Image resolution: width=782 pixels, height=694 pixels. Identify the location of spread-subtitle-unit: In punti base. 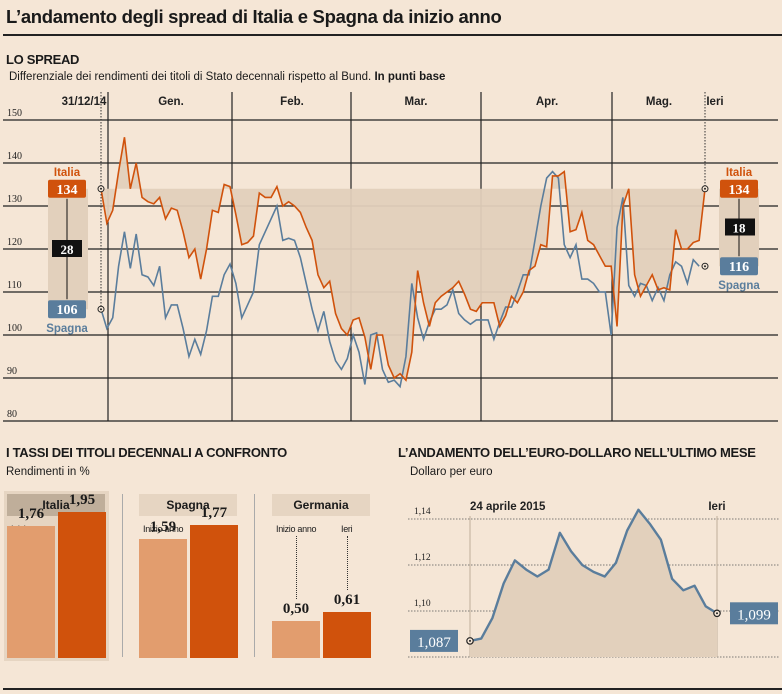
(410, 77).